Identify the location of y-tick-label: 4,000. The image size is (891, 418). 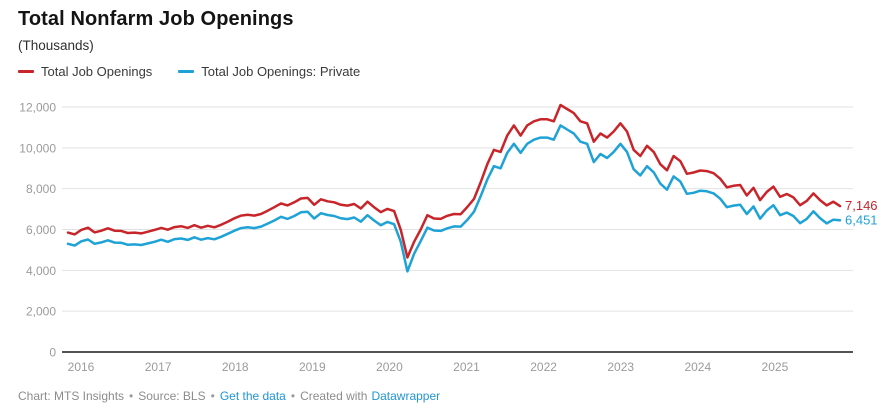
(41, 271).